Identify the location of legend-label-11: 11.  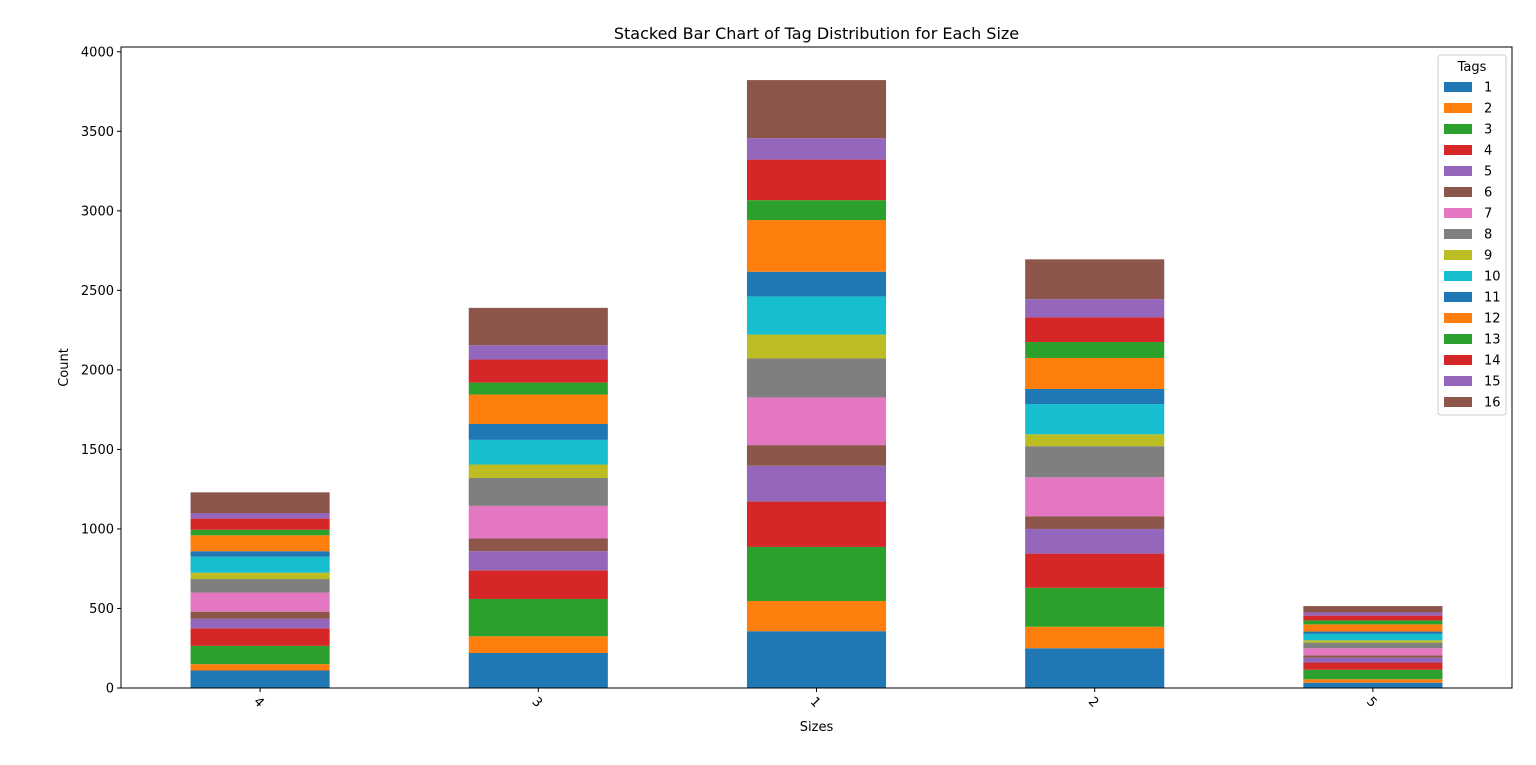
(1492, 298).